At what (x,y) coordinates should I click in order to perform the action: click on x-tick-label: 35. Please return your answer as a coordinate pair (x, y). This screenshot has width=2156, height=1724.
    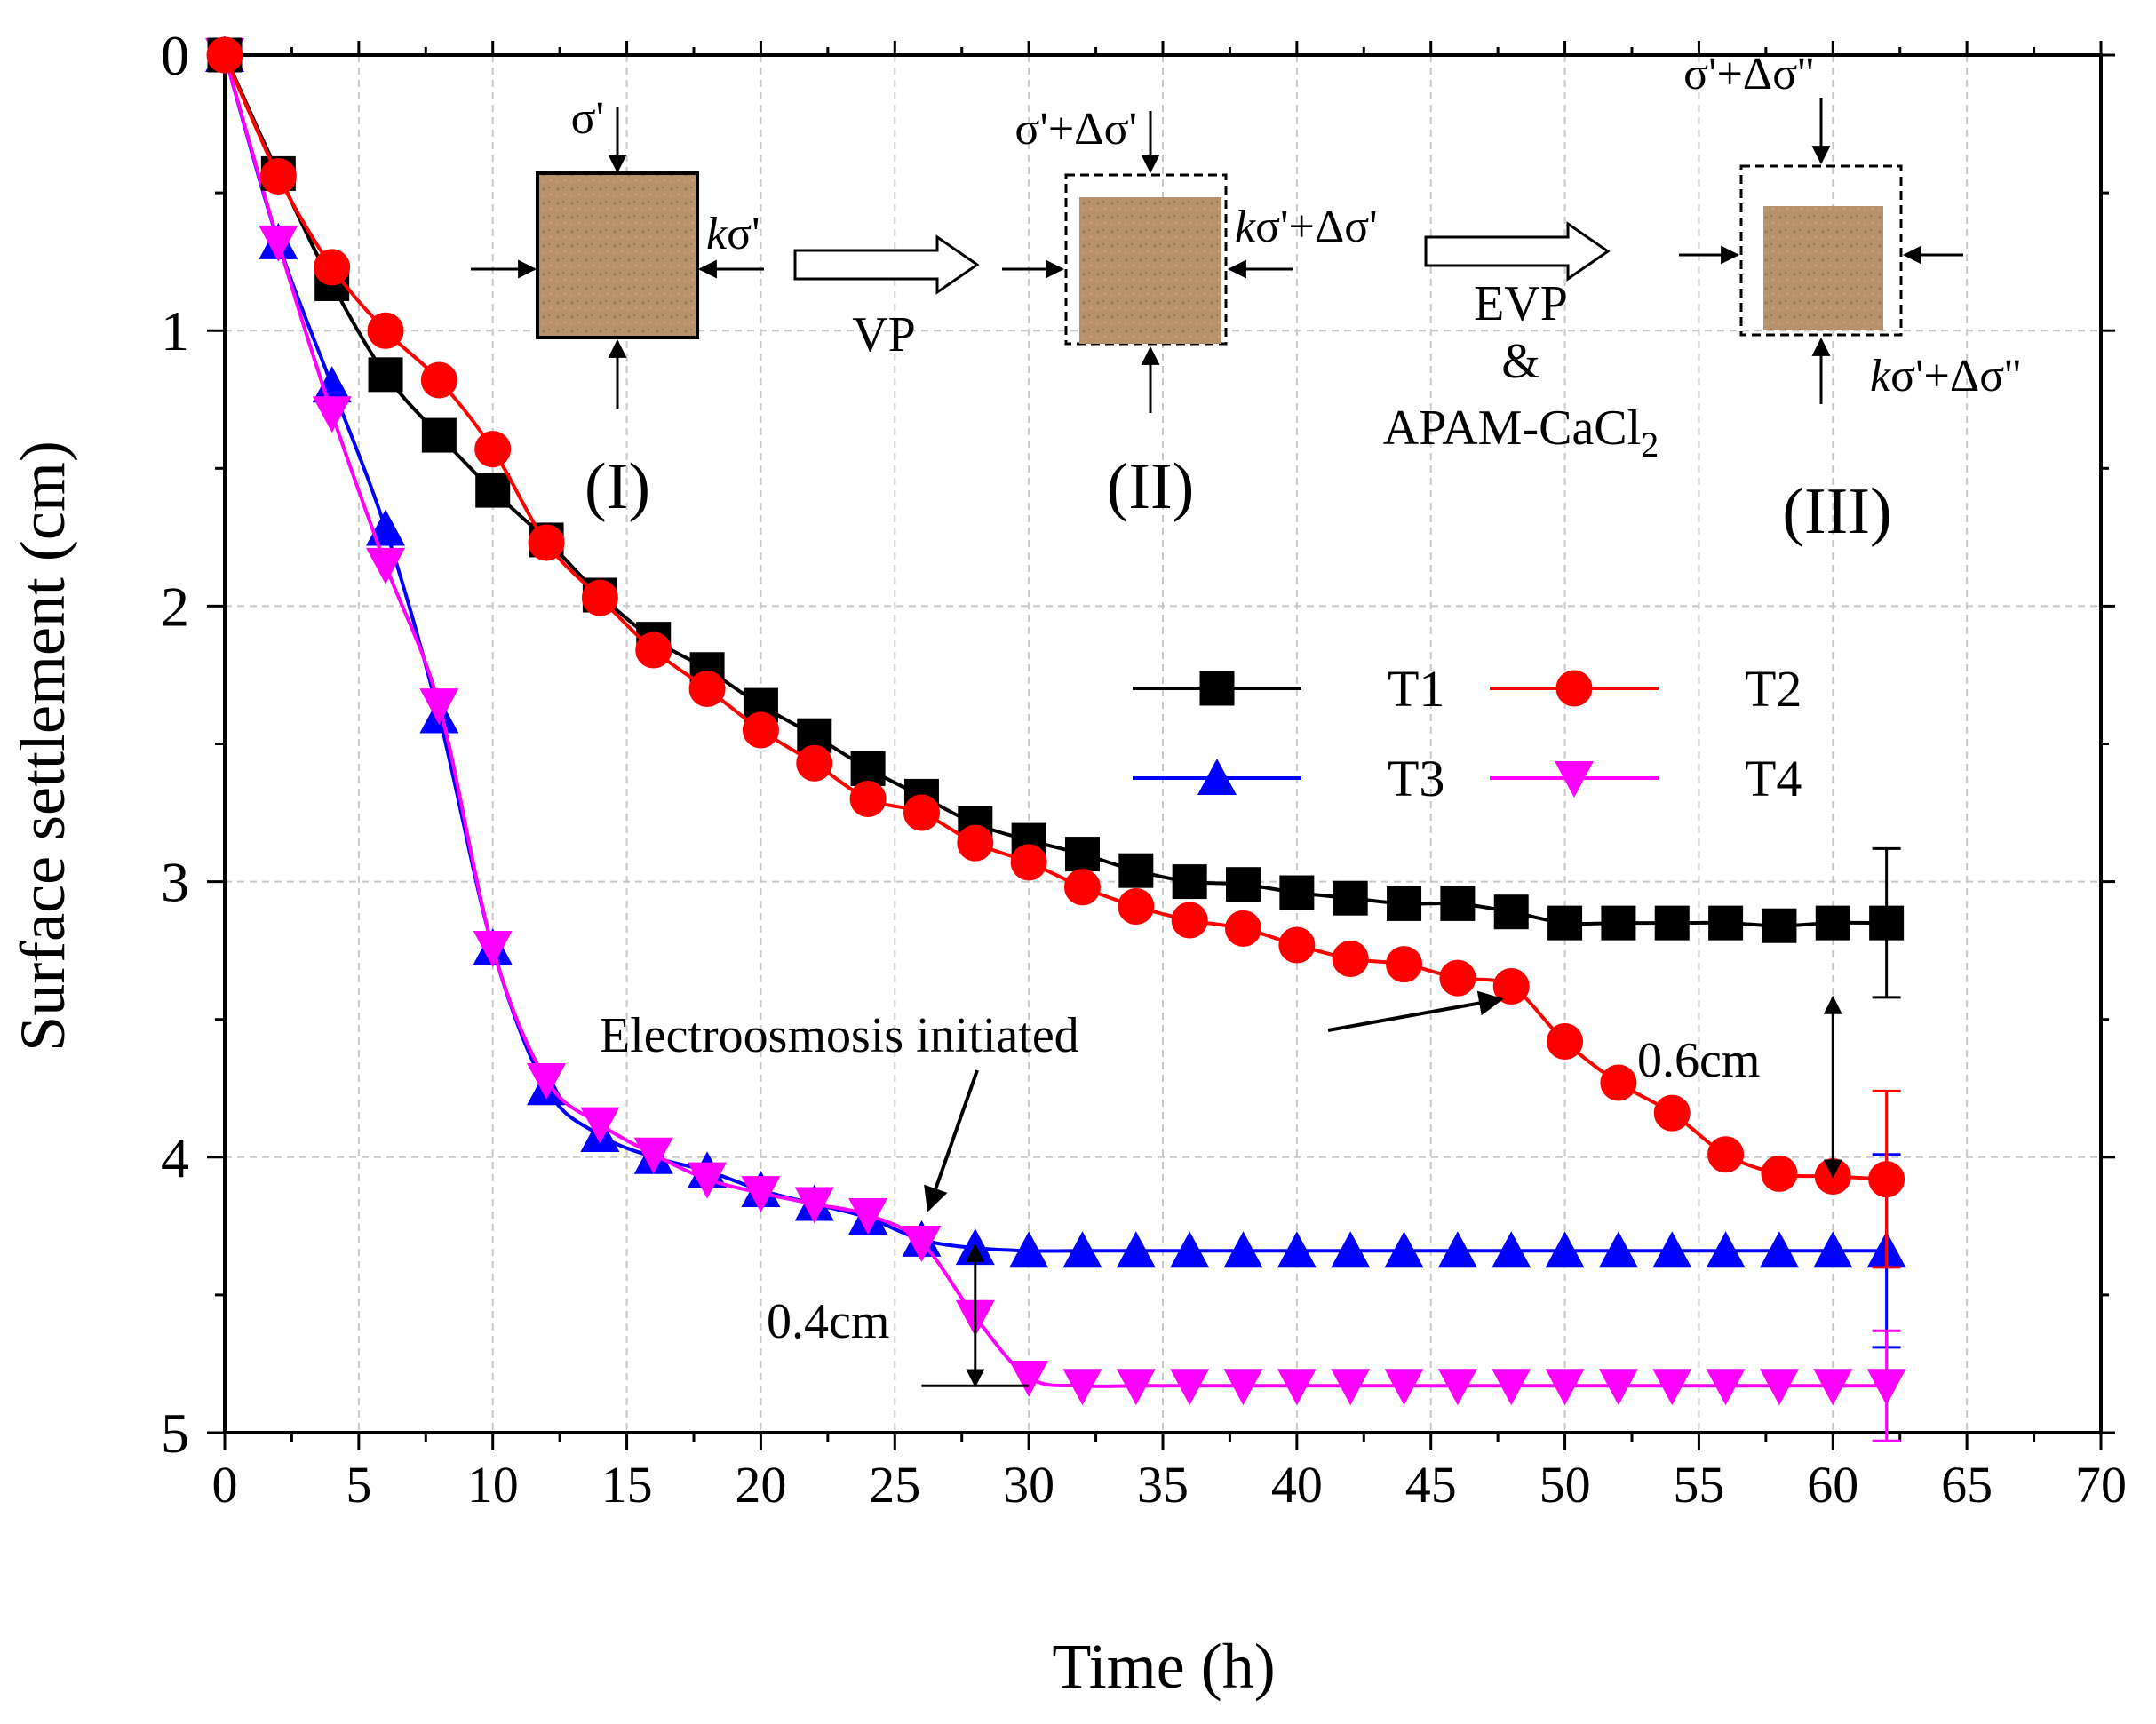
    Looking at the image, I should click on (1163, 1484).